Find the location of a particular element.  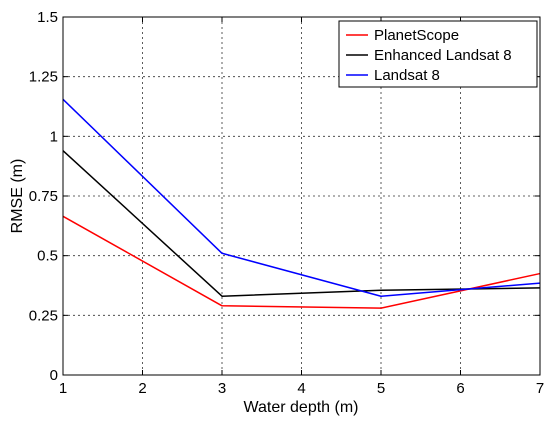

y-tick-label: 0.5 is located at coordinates (47, 256).